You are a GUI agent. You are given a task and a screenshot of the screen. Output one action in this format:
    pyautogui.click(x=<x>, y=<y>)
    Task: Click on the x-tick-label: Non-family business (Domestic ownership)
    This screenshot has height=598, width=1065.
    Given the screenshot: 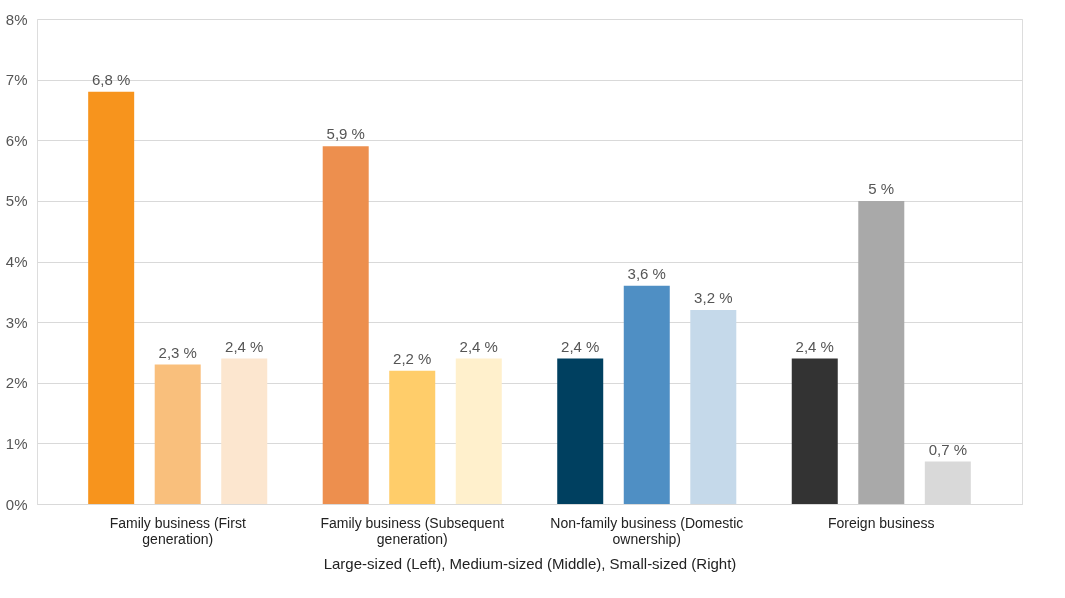 What is the action you would take?
    pyautogui.click(x=647, y=530)
    